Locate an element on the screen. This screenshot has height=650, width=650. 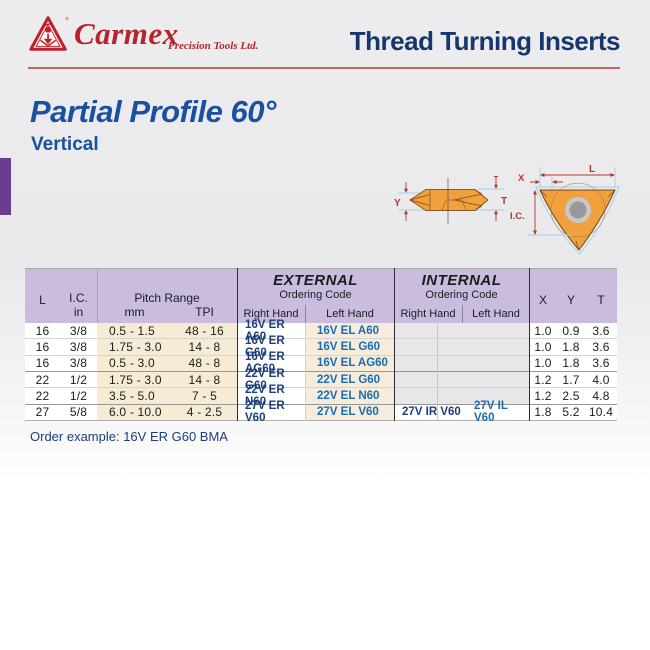
col-header-y: Y is located at coordinates (571, 296).